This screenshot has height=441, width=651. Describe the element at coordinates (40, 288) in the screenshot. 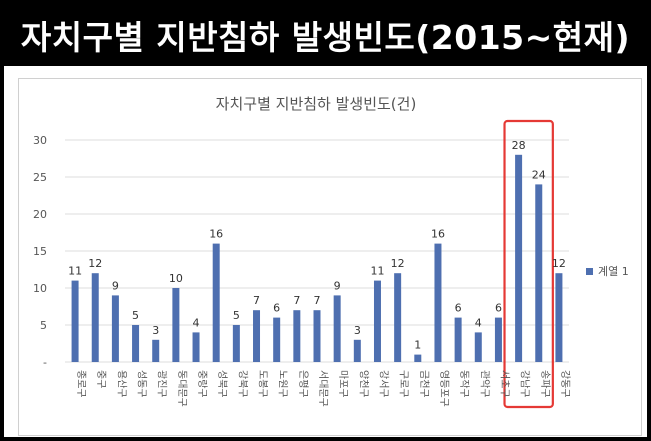

I see `y-tick-label: 10` at that location.